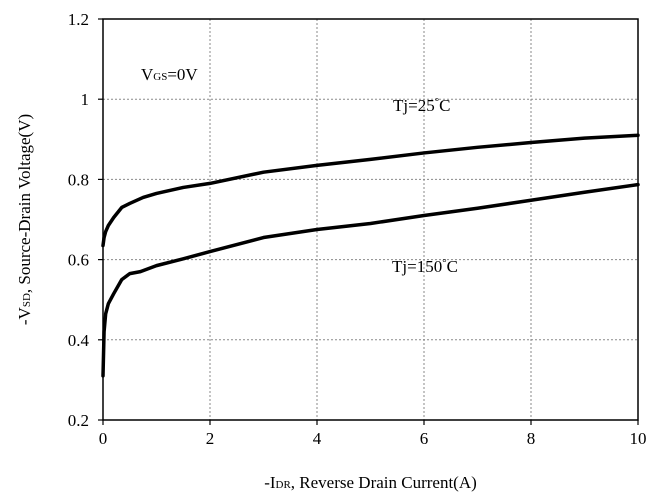 This screenshot has height=497, width=659. I want to click on x-axis-label: -IDR, Reverse Drain Current(A), so click(370, 482).